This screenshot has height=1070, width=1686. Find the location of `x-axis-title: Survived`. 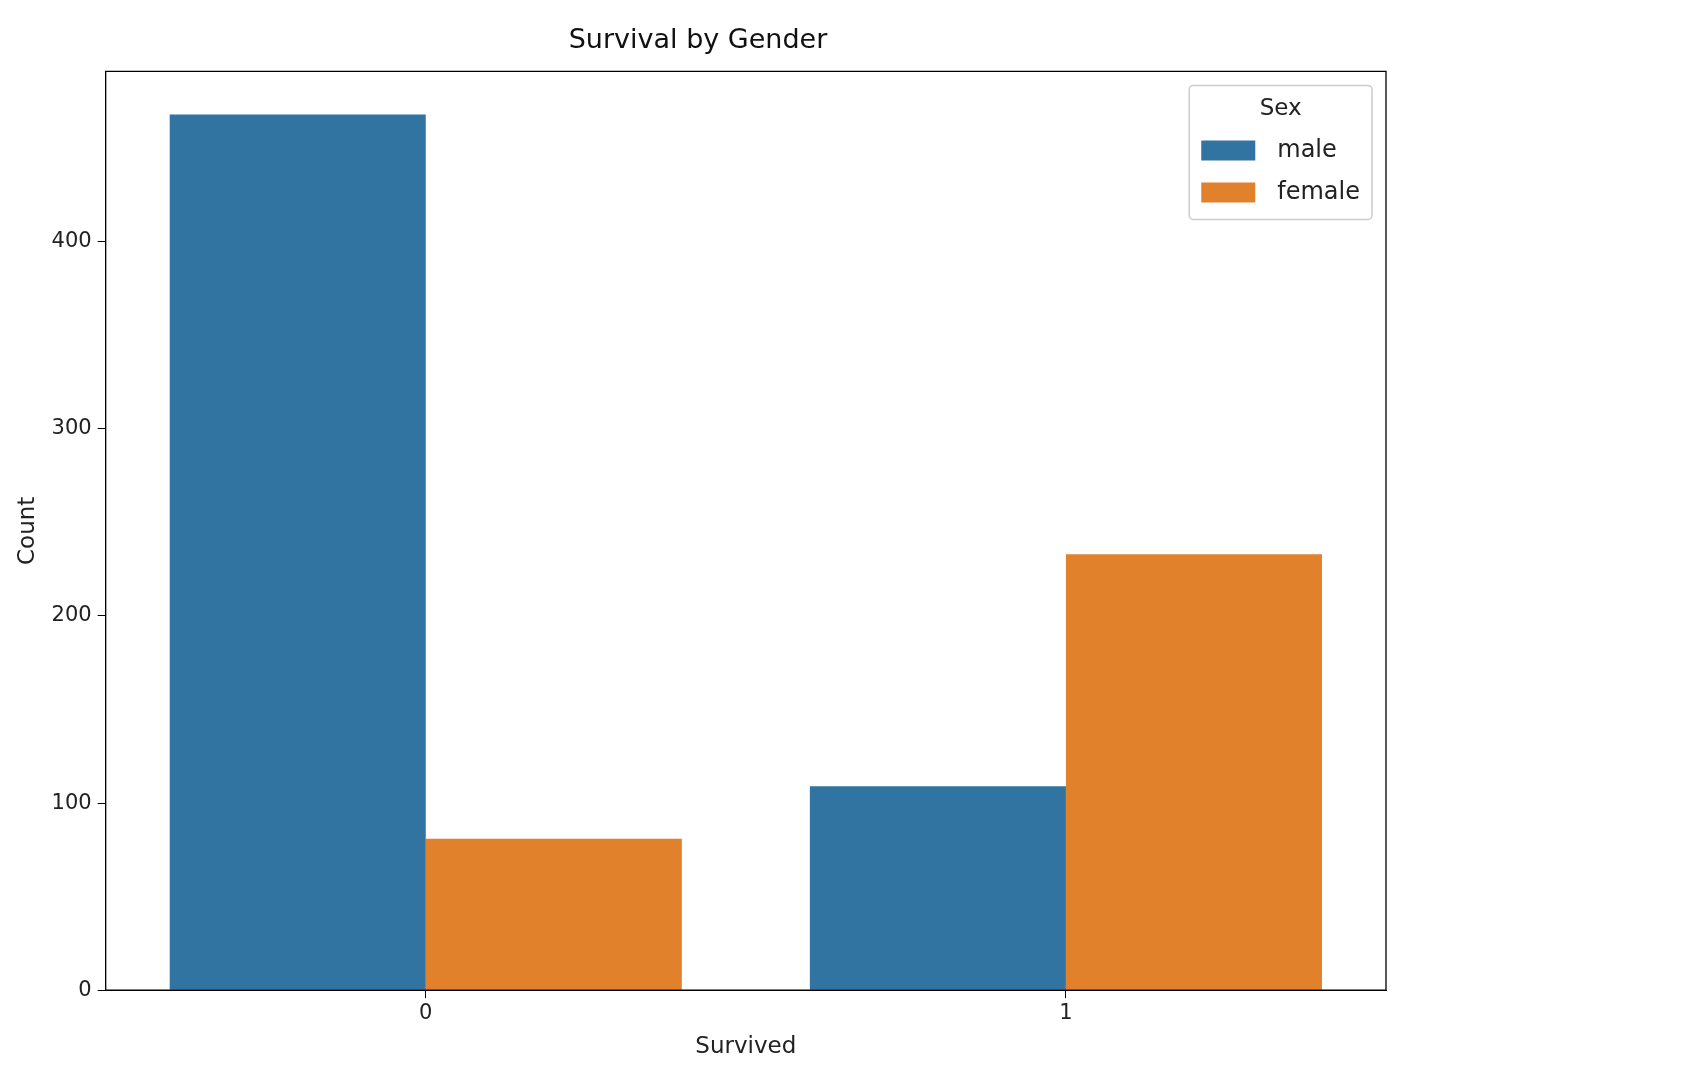

x-axis-title: Survived is located at coordinates (746, 1045).